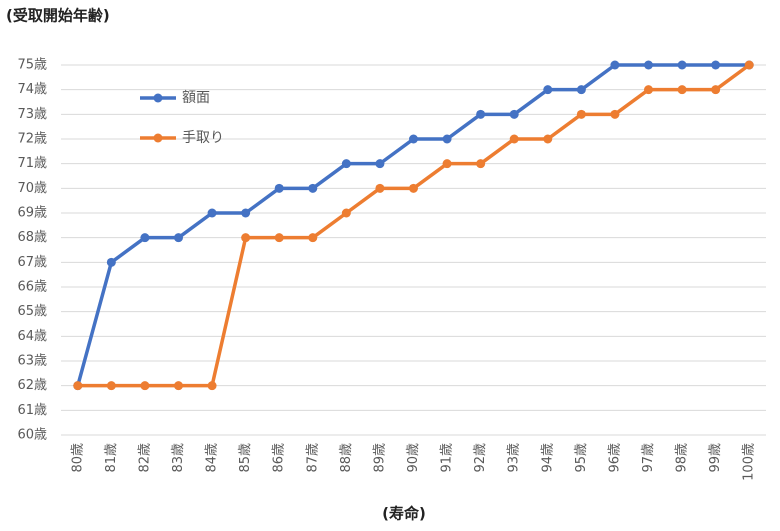 This screenshot has width=780, height=531. What do you see at coordinates (447, 458) in the screenshot?
I see `x-tick-label: 91歳` at bounding box center [447, 458].